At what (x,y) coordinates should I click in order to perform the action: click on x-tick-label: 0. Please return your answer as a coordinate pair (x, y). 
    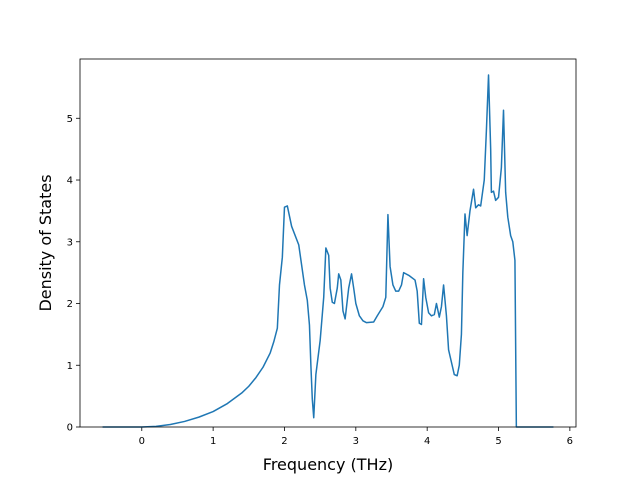
    Looking at the image, I should click on (142, 441).